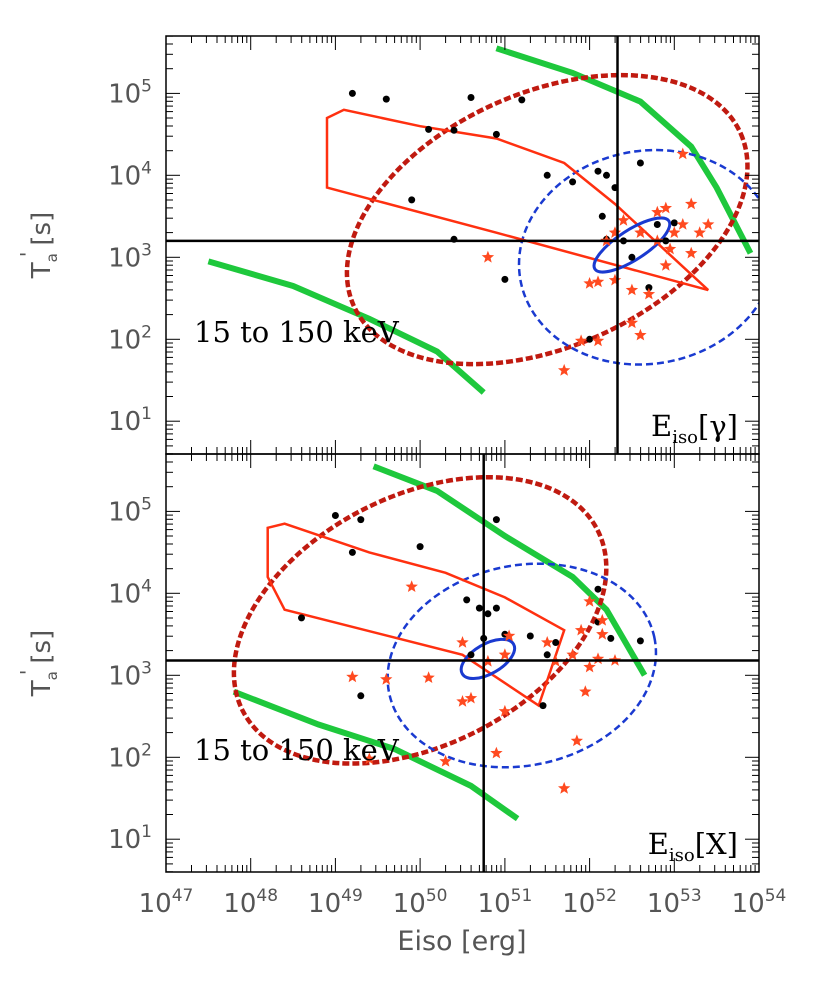 This screenshot has width=817, height=982. What do you see at coordinates (146, 168) in the screenshot?
I see `y-tick-exponent: 4` at bounding box center [146, 168].